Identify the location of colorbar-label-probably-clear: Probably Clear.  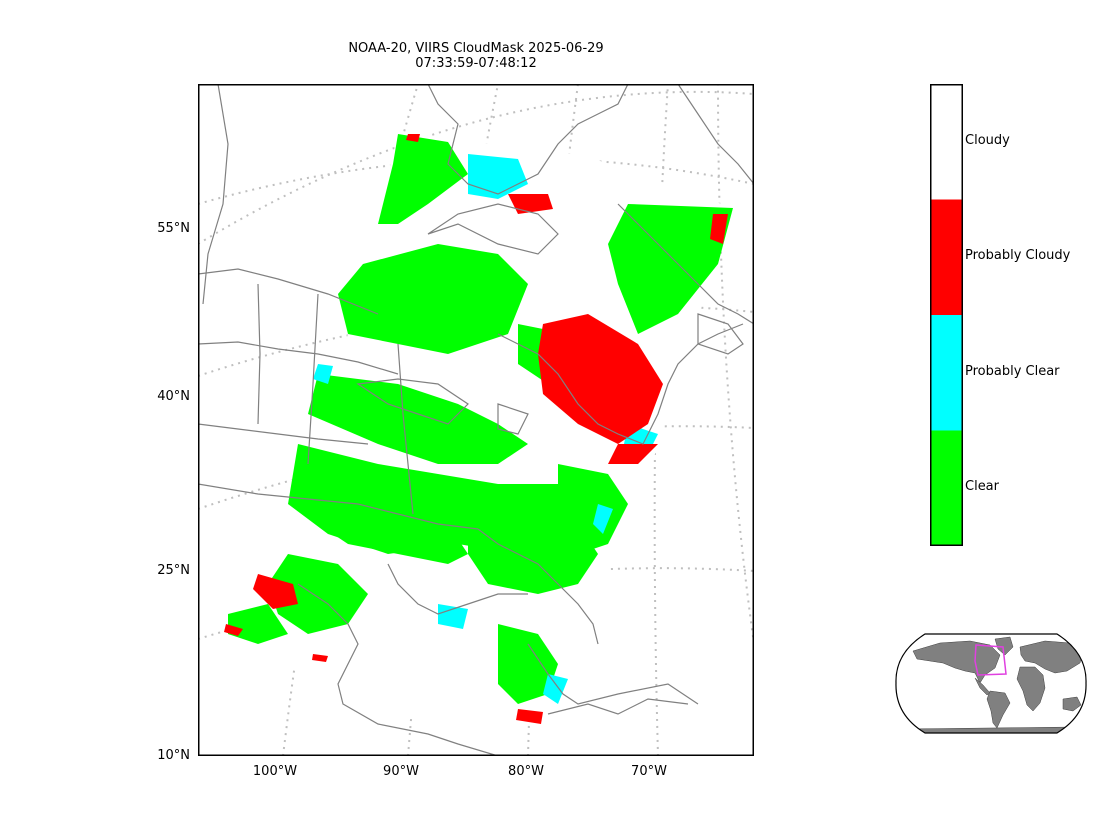
(1012, 371).